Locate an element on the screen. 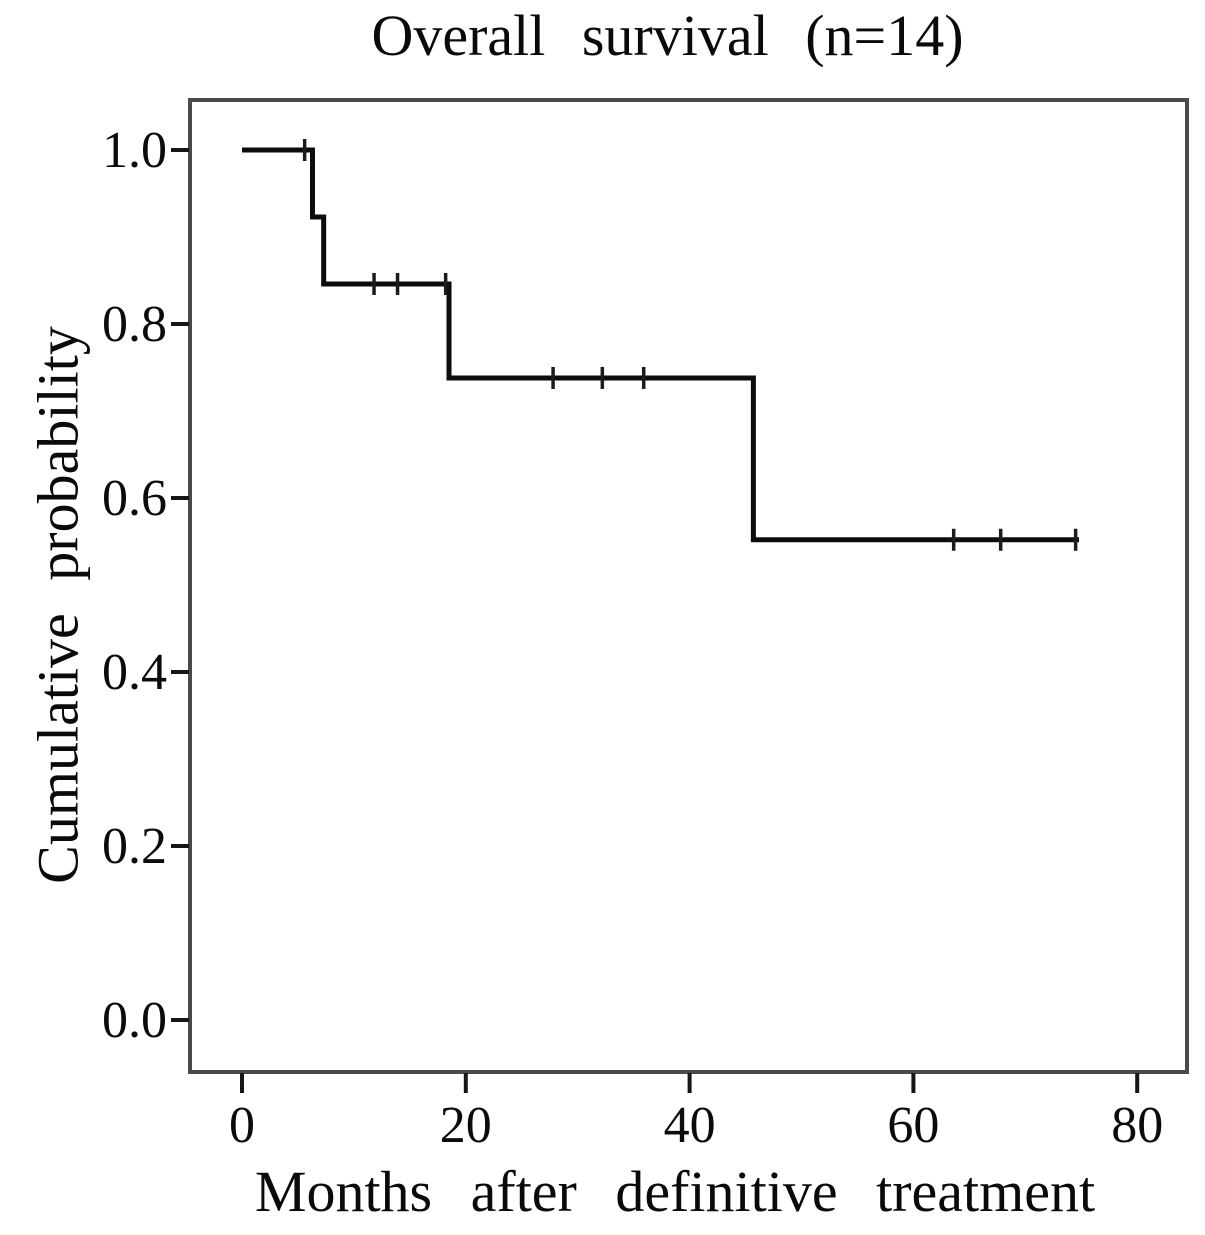 The image size is (1205, 1235). x-axis-tick-label: 0 is located at coordinates (242, 1125).